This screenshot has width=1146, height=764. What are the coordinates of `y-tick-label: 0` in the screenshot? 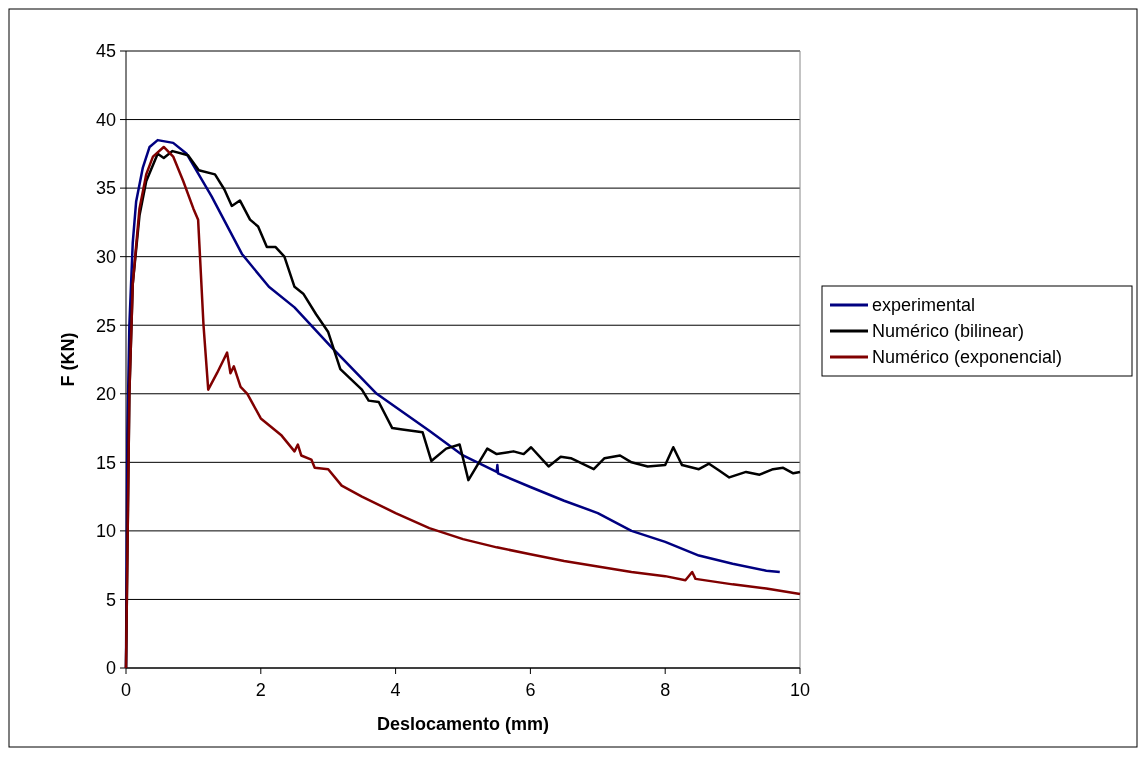 It's located at (110, 668).